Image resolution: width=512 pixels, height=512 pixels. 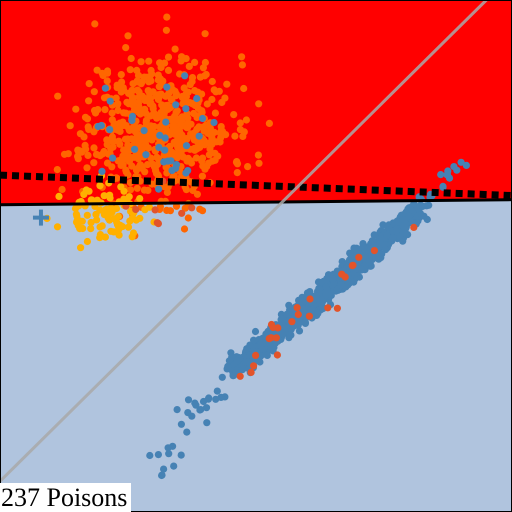 I want to click on markers, so click(x=40, y=217).